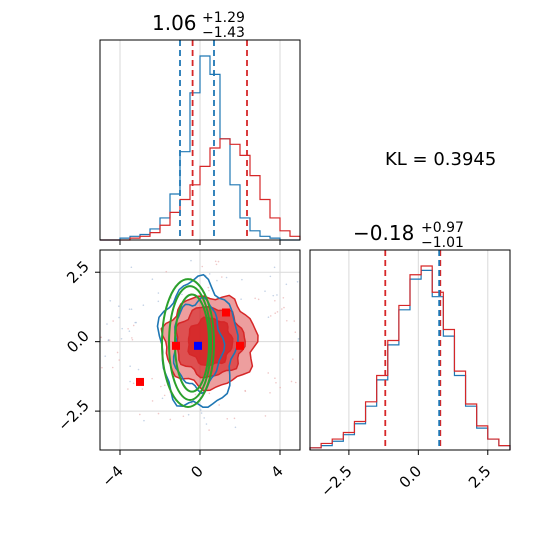 The height and width of the screenshot is (550, 550). I want to click on contour-frame, so click(200, 350).